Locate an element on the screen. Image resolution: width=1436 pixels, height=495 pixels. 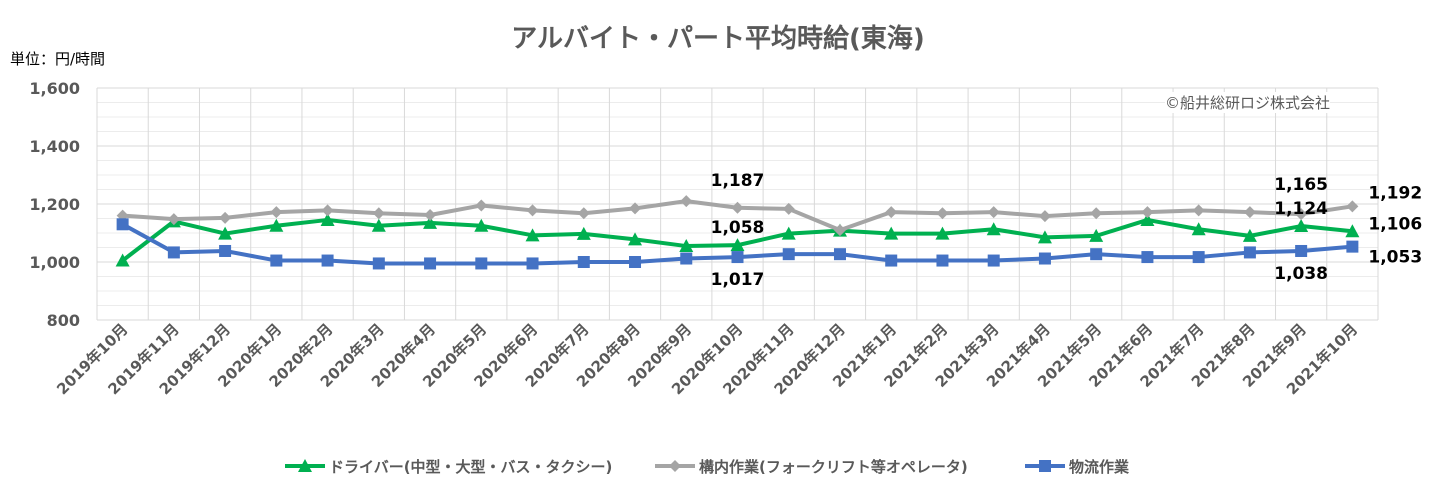
y-tick-label: 1,000 is located at coordinates (54, 262).